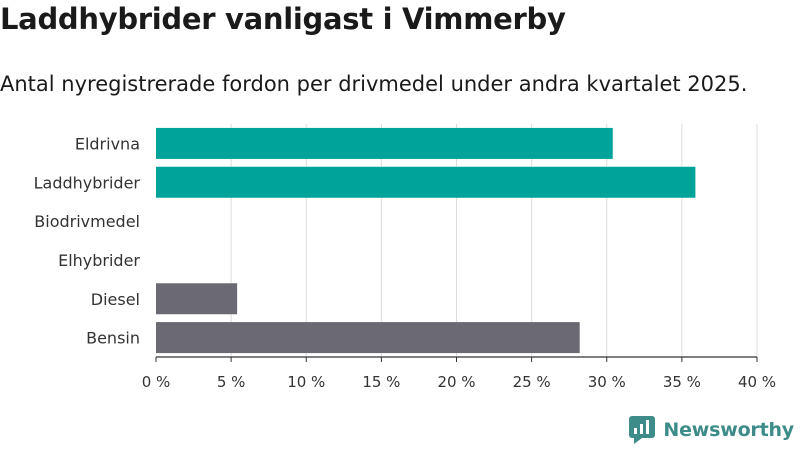  What do you see at coordinates (99, 260) in the screenshot?
I see `category-label: Elhybrider` at bounding box center [99, 260].